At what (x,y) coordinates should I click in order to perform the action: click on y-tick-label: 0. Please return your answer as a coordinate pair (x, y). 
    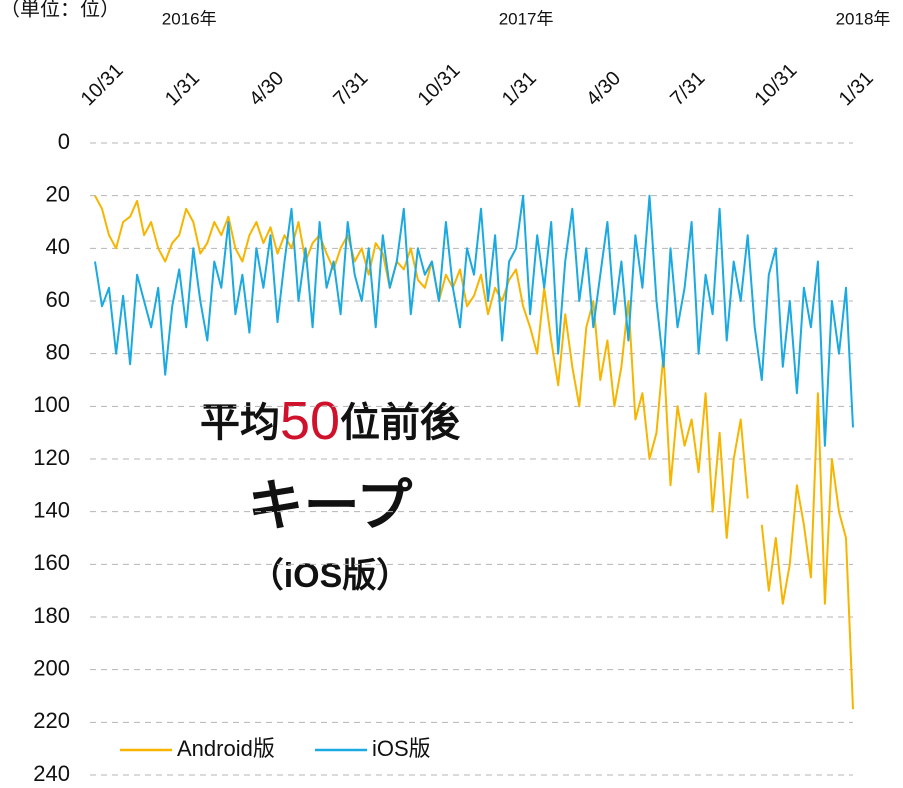
    Looking at the image, I should click on (64, 141).